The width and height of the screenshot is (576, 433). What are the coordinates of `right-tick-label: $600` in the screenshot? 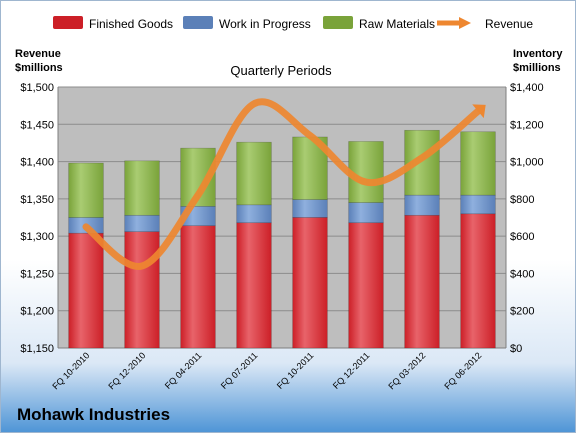 It's located at (522, 237).